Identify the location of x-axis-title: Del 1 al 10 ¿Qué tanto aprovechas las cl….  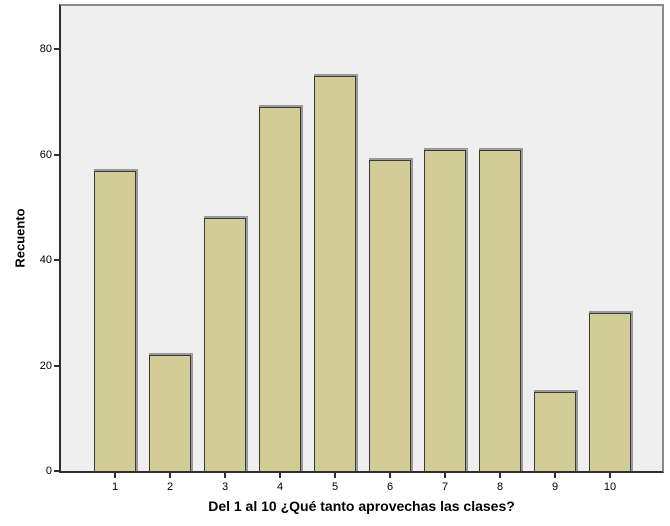
(361, 506).